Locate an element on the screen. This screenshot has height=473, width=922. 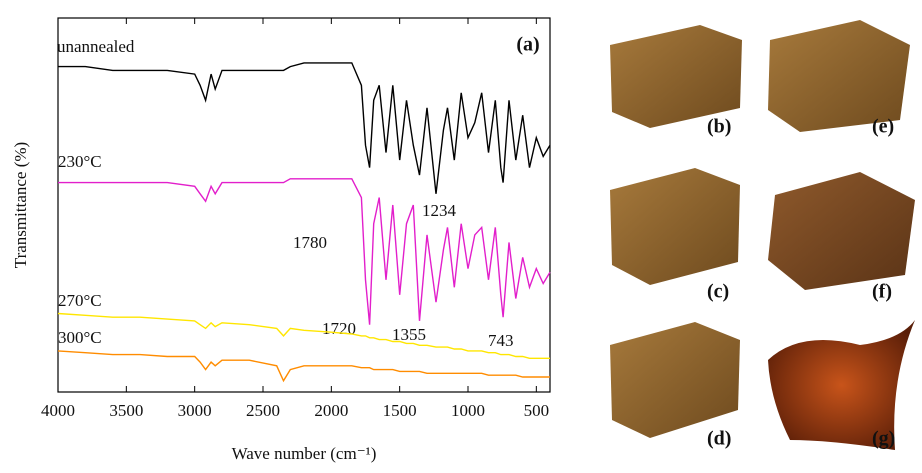
series-label: 300°C is located at coordinates (80, 337).